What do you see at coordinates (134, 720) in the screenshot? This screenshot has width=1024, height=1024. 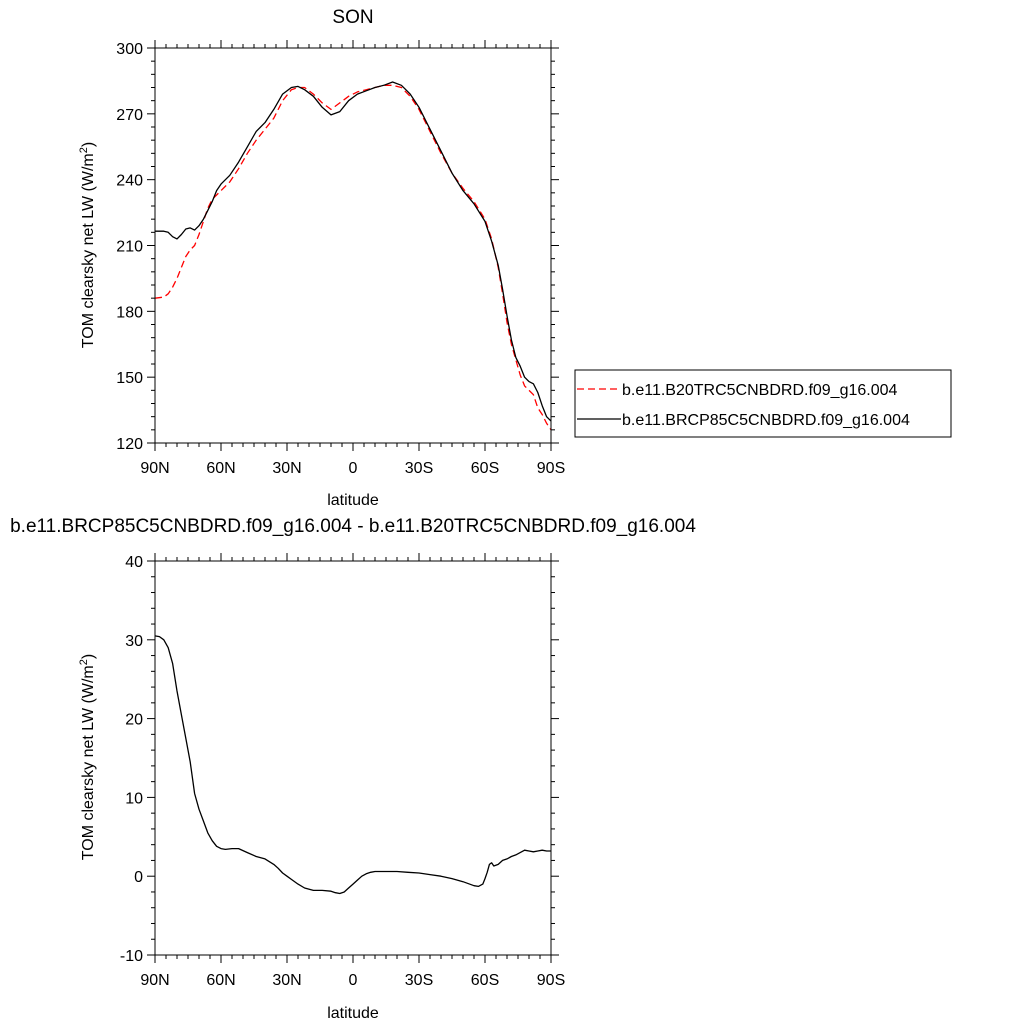 I see `y-tick-label: 20` at bounding box center [134, 720].